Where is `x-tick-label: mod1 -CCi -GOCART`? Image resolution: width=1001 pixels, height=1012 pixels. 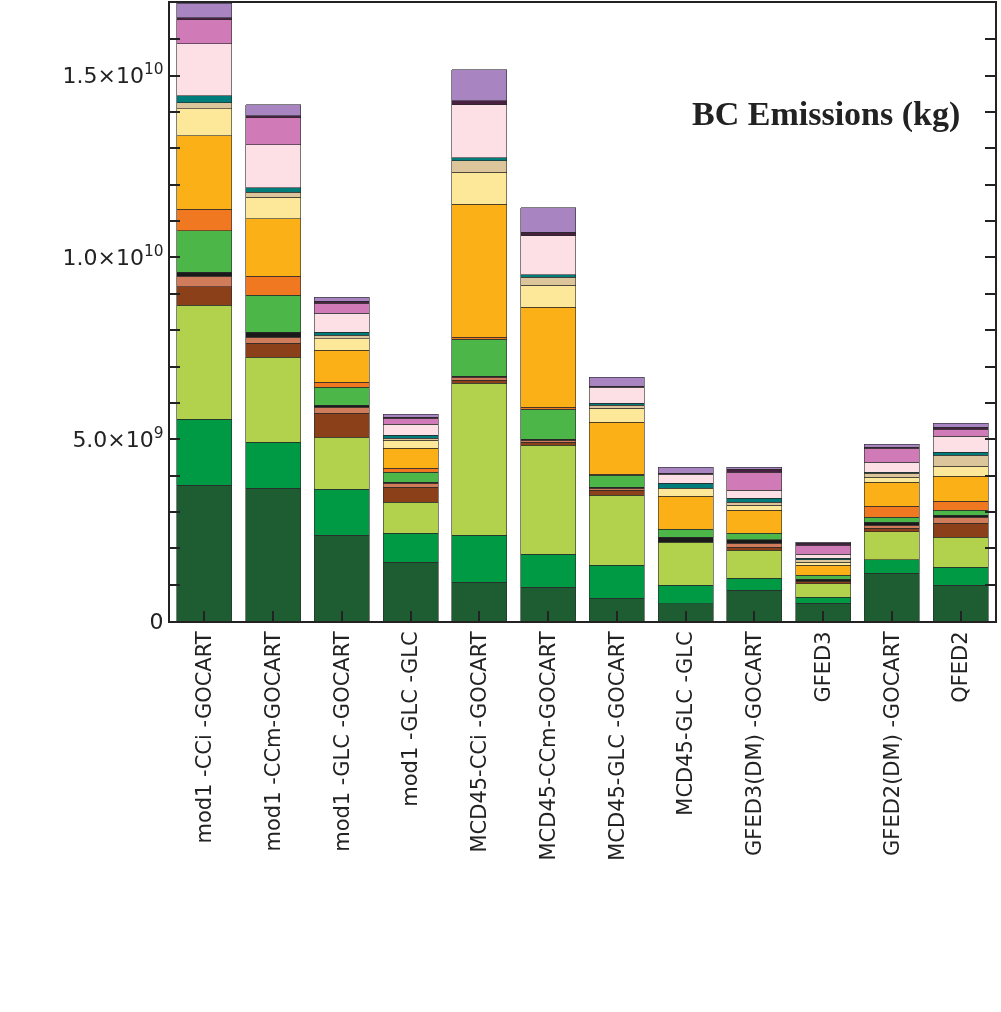 x-tick-label: mod1 -CCi -GOCART is located at coordinates (204, 737).